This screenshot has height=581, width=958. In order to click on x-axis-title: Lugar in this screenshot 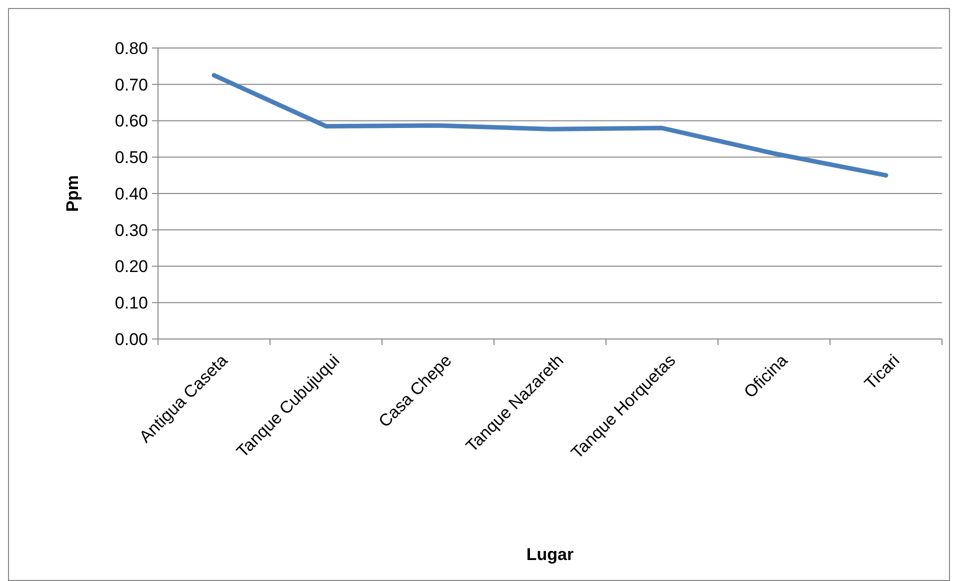, I will do `click(550, 554)`.